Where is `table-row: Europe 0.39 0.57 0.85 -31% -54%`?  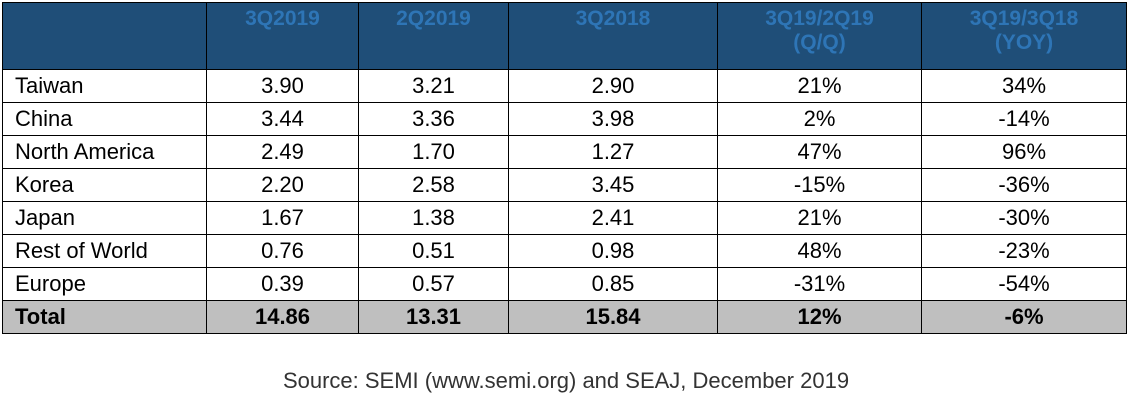 table-row: Europe 0.39 0.57 0.85 -31% -54% is located at coordinates (564, 284).